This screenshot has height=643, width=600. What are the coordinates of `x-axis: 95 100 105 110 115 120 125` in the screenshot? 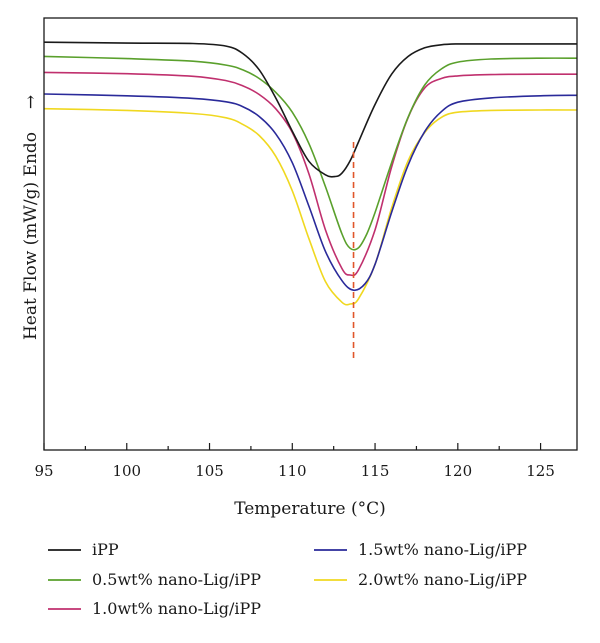 It's located at (294, 461).